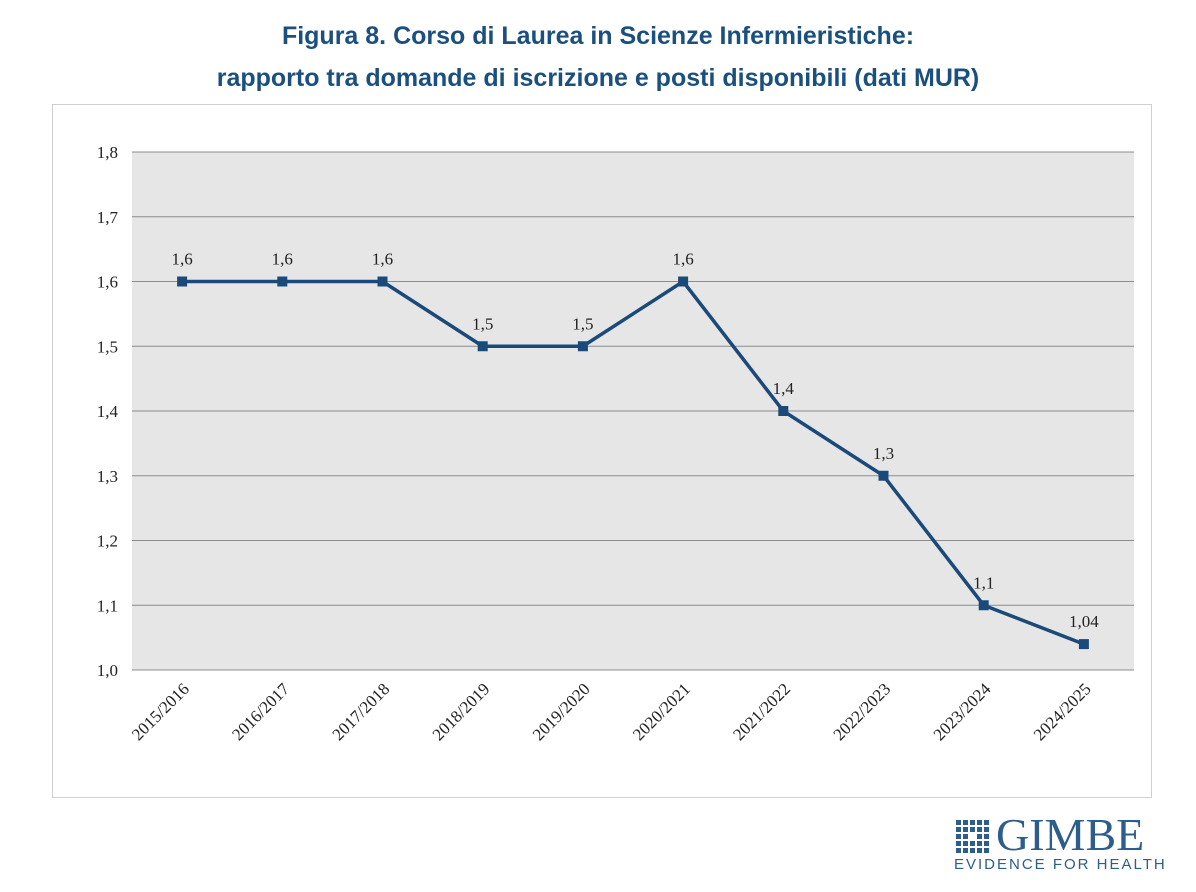  What do you see at coordinates (561, 711) in the screenshot?
I see `x-tick-label: 2019/2020` at bounding box center [561, 711].